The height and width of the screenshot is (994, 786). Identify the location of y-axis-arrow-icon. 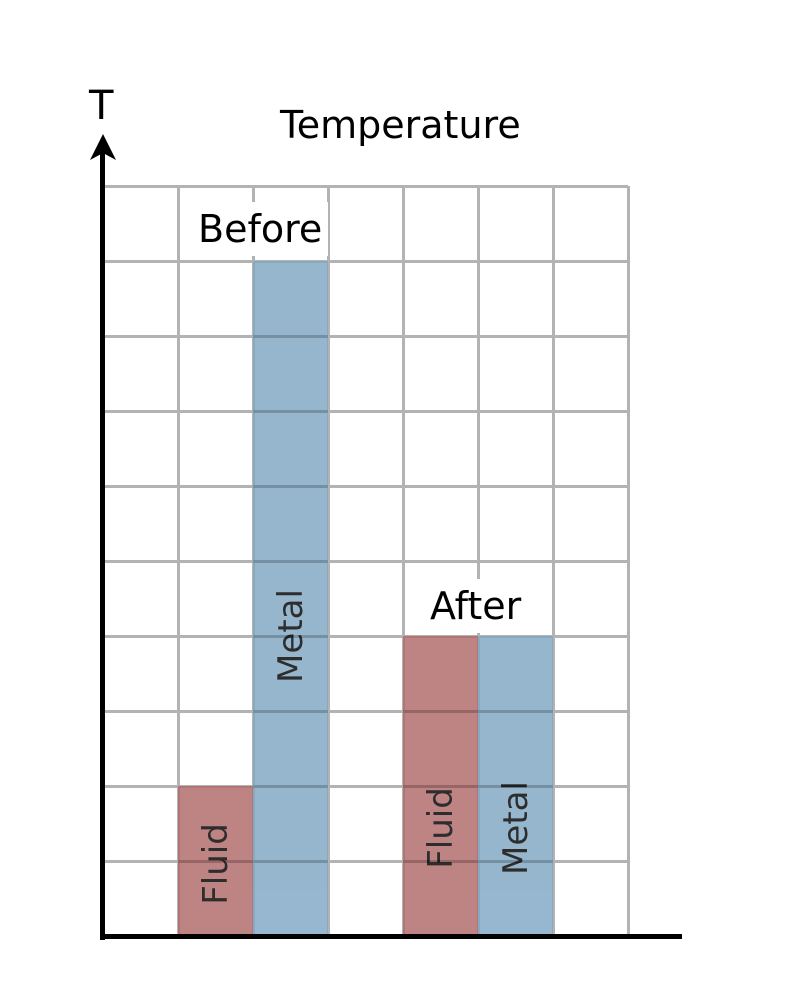
(103, 147).